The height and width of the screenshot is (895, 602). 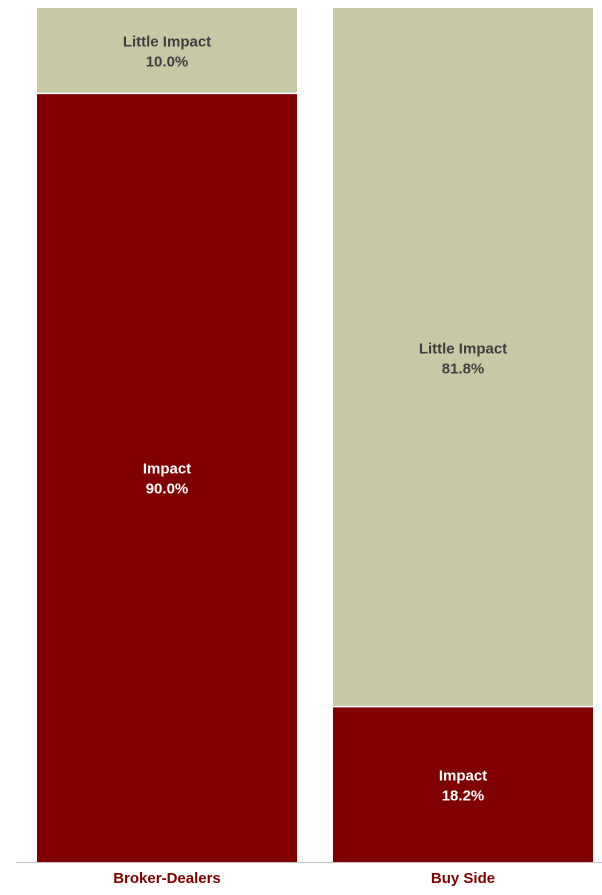 I want to click on segment-value-label: 18.2%, so click(x=463, y=795).